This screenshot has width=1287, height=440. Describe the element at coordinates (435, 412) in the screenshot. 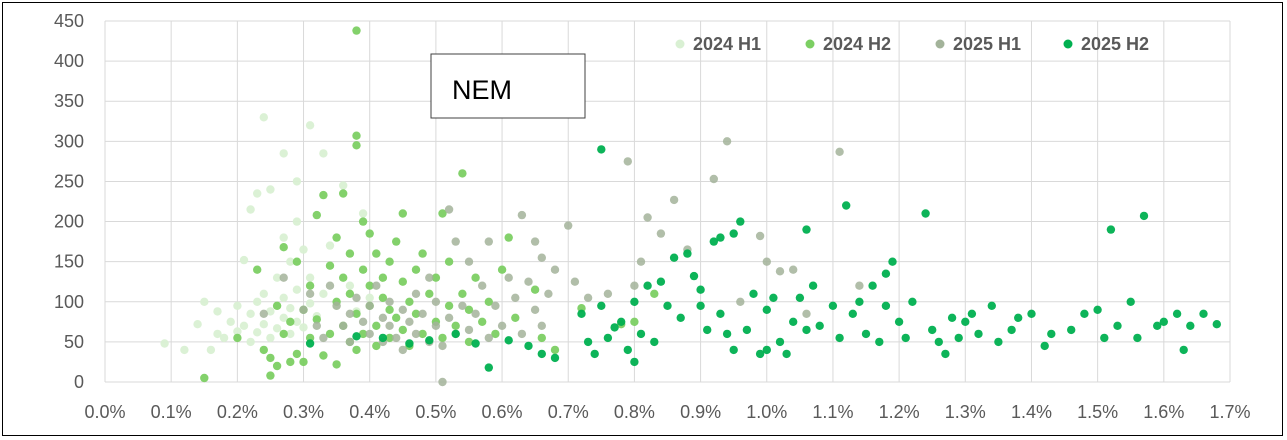

I see `x-tick-label: 0.5%` at that location.